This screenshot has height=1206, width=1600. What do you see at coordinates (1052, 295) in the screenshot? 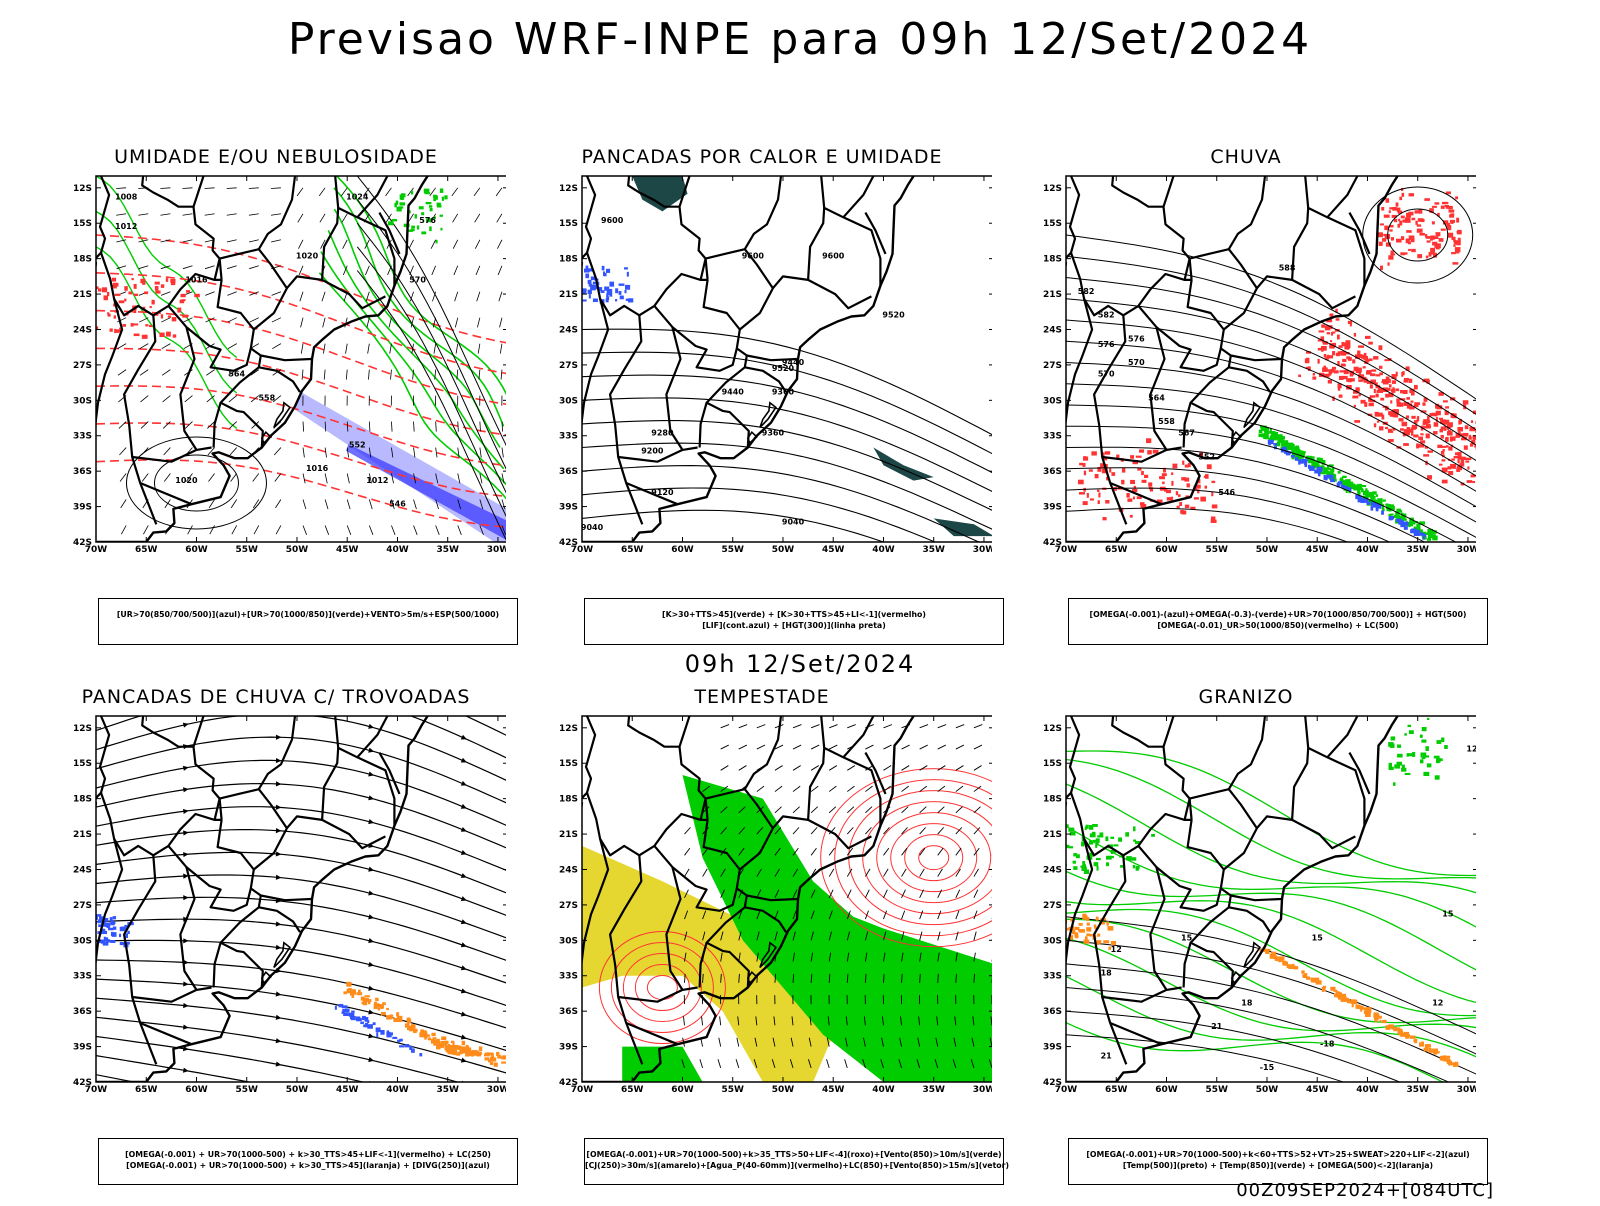
I see `lat-label: 21S` at bounding box center [1052, 295].